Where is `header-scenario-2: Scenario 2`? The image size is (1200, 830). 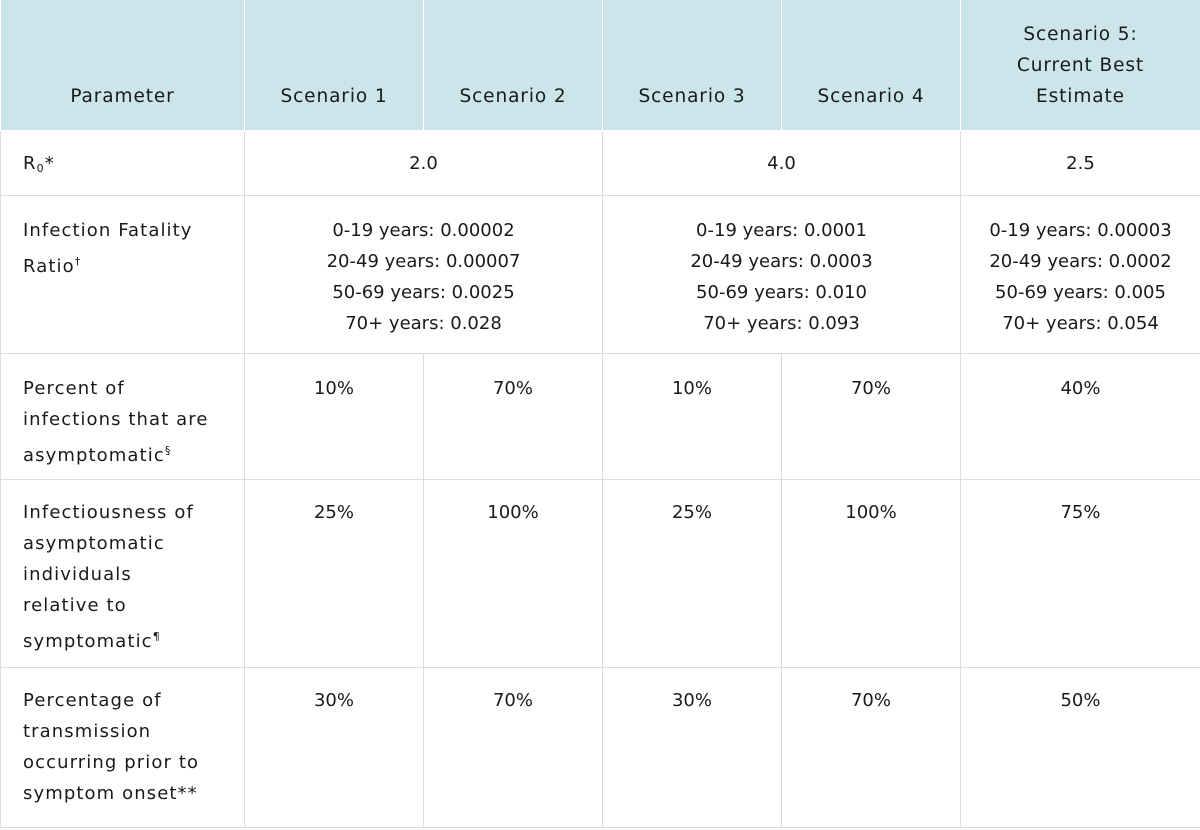
header-scenario-2: Scenario 2 is located at coordinates (513, 65).